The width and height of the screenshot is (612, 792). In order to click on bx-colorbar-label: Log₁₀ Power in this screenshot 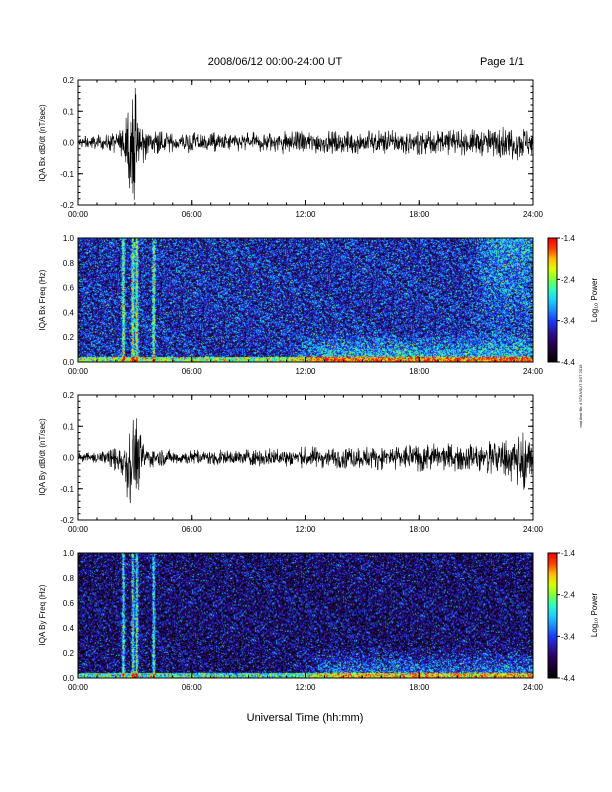, I will do `click(594, 300)`.